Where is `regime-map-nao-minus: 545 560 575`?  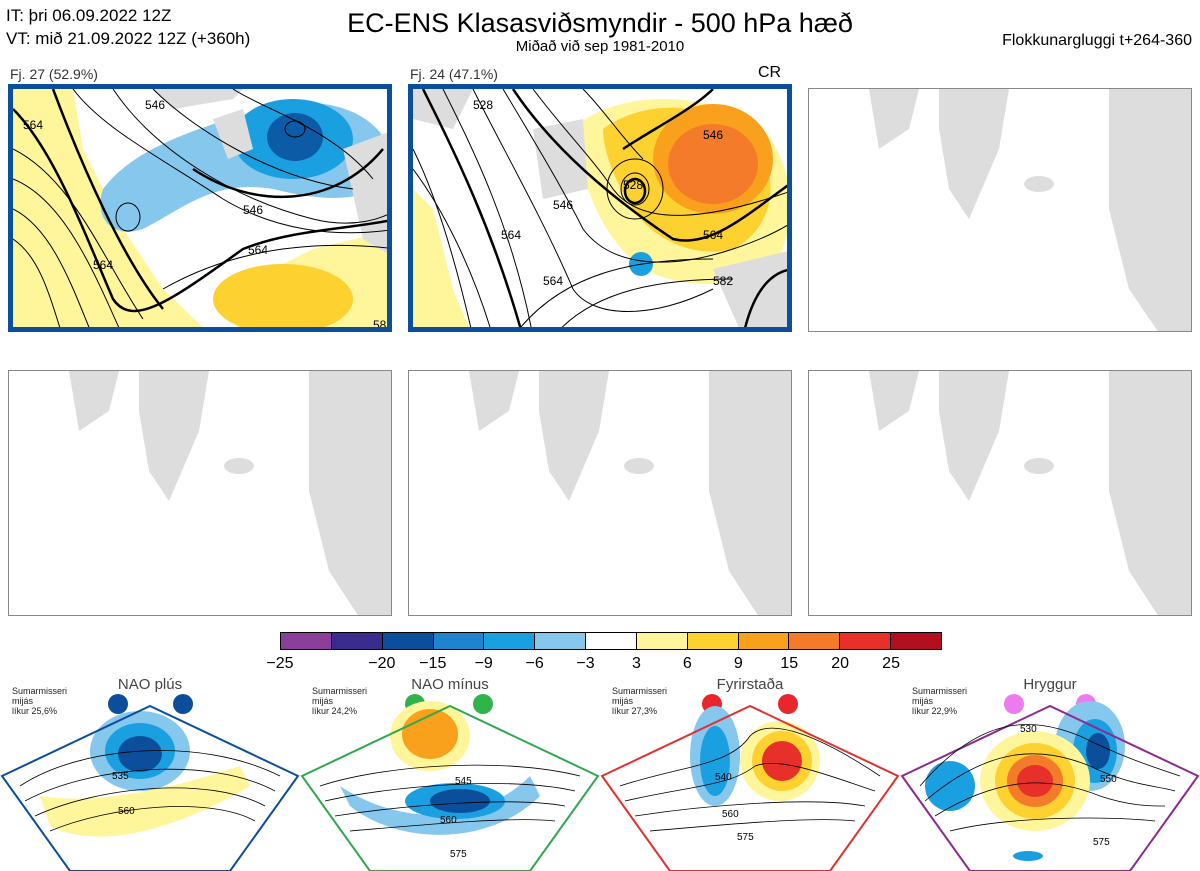
regime-map-nao-minus: 545 560 575 is located at coordinates (450, 782).